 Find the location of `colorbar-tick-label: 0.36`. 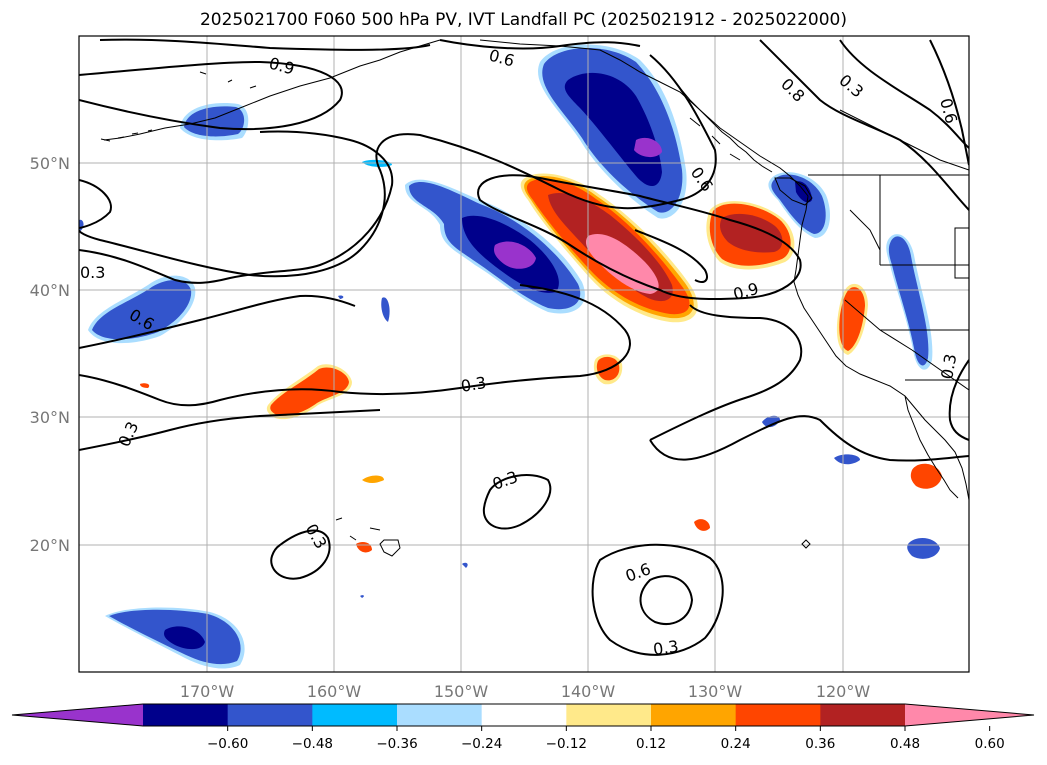

colorbar-tick-label: 0.36 is located at coordinates (820, 744).